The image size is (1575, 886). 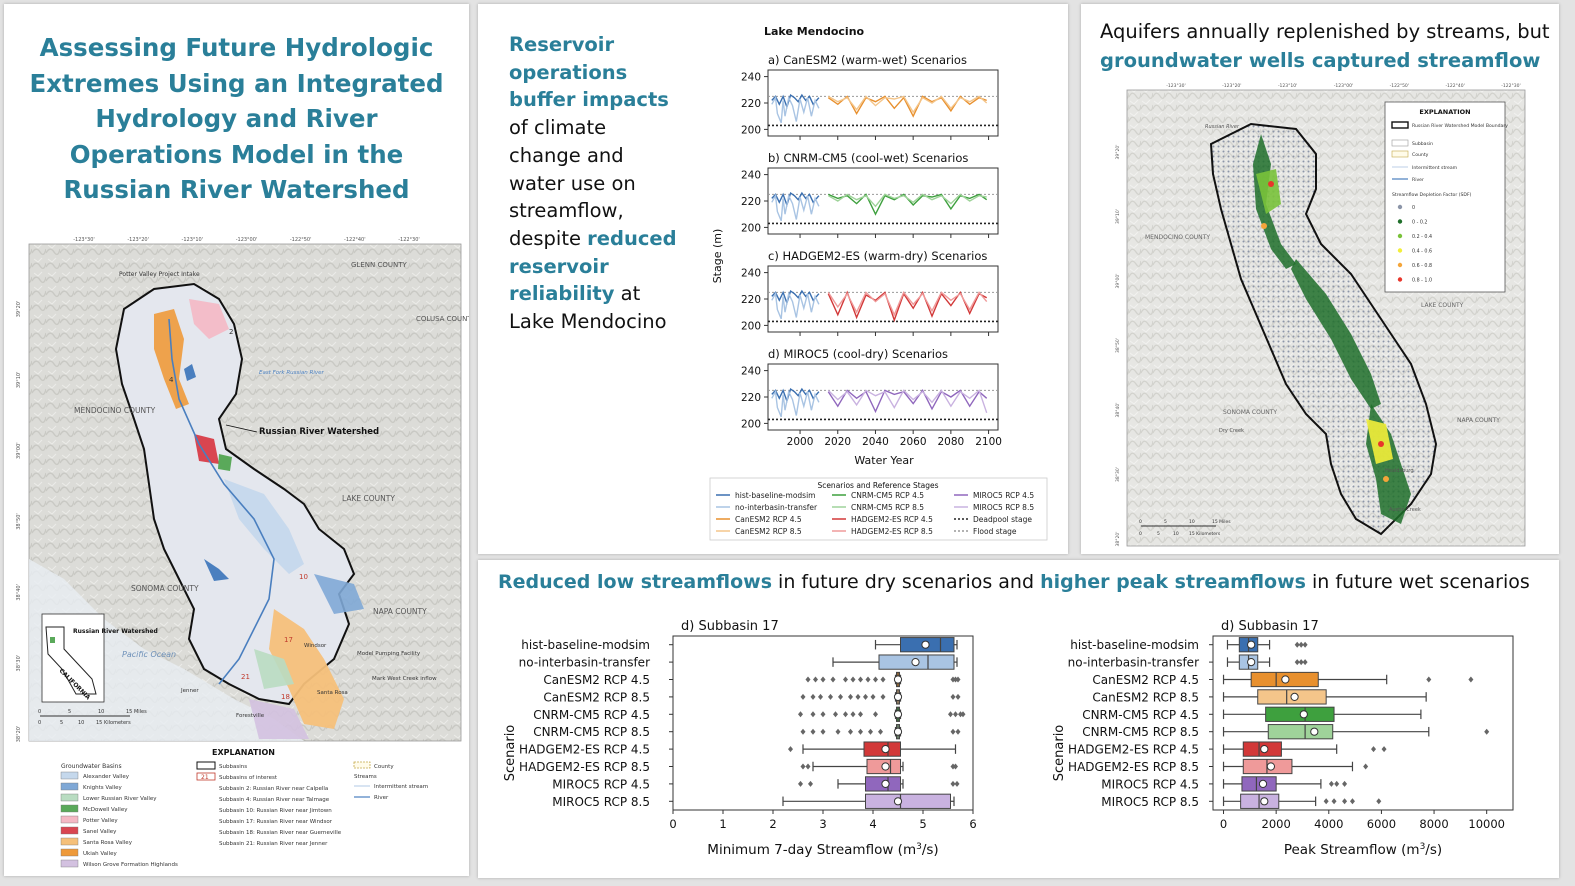 I want to click on sdf-legend-label: Subbasin, so click(x=1422, y=144).